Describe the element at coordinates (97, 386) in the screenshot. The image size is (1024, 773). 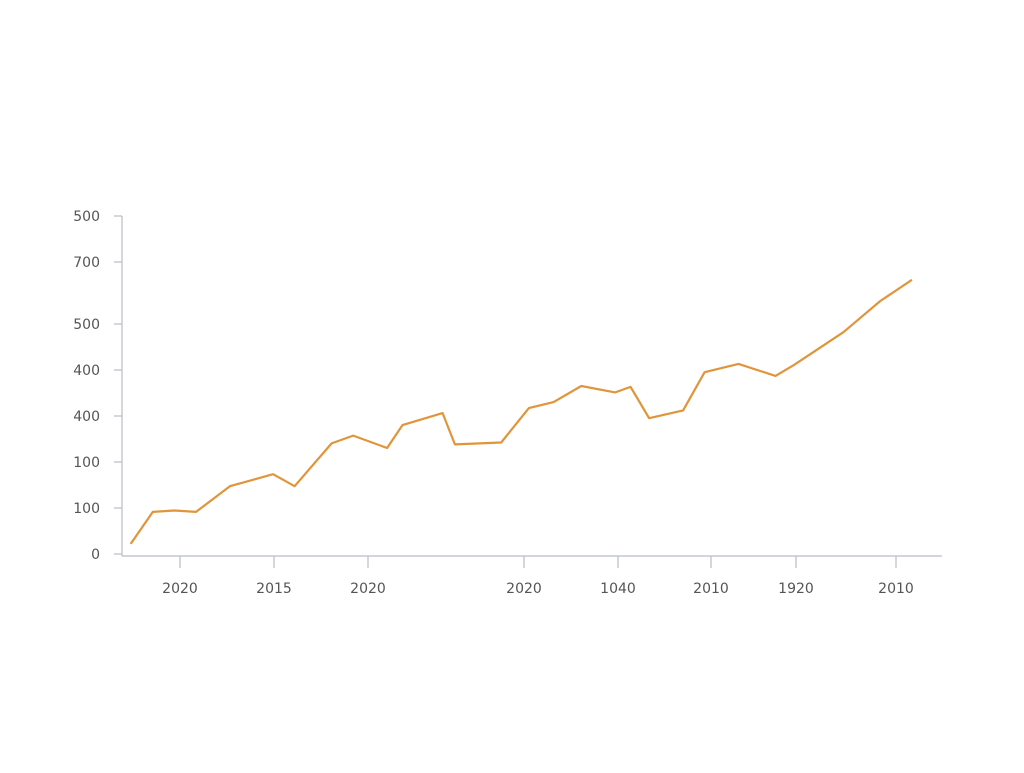
I see `y-axis-ticks: 0 100 100 400 400 500 700 500` at that location.